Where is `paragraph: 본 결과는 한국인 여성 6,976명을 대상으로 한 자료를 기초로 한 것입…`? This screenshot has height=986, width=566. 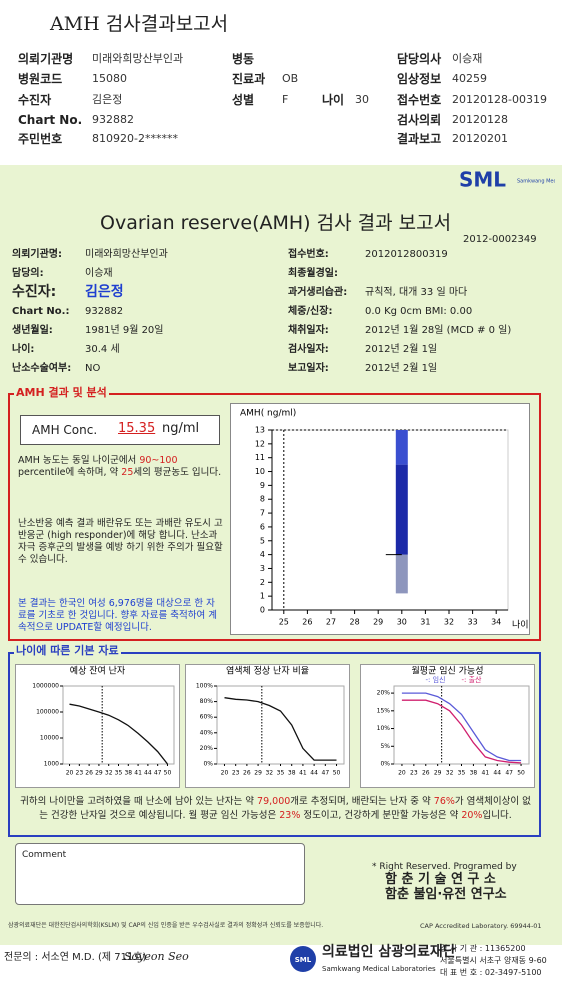
paragraph: 본 결과는 한국인 여성 6,976명을 대상으로 한 자료를 기초로 한 것입… is located at coordinates (120, 616).